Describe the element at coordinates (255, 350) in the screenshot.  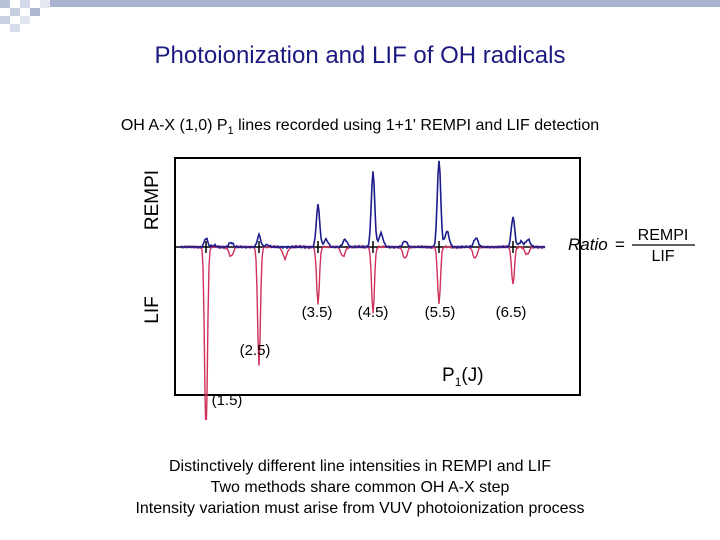
I see `peak-label-2: (2.5)` at that location.